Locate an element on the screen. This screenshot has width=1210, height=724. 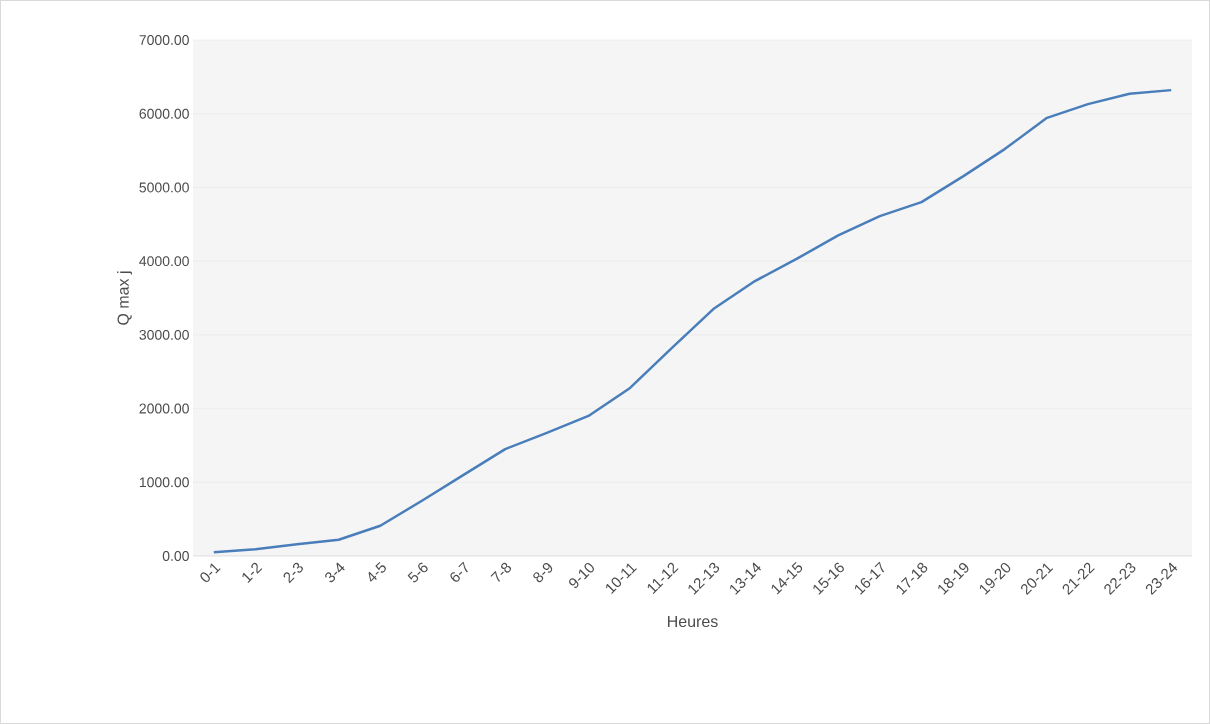
y-tick-label: 6000.00 is located at coordinates (164, 113).